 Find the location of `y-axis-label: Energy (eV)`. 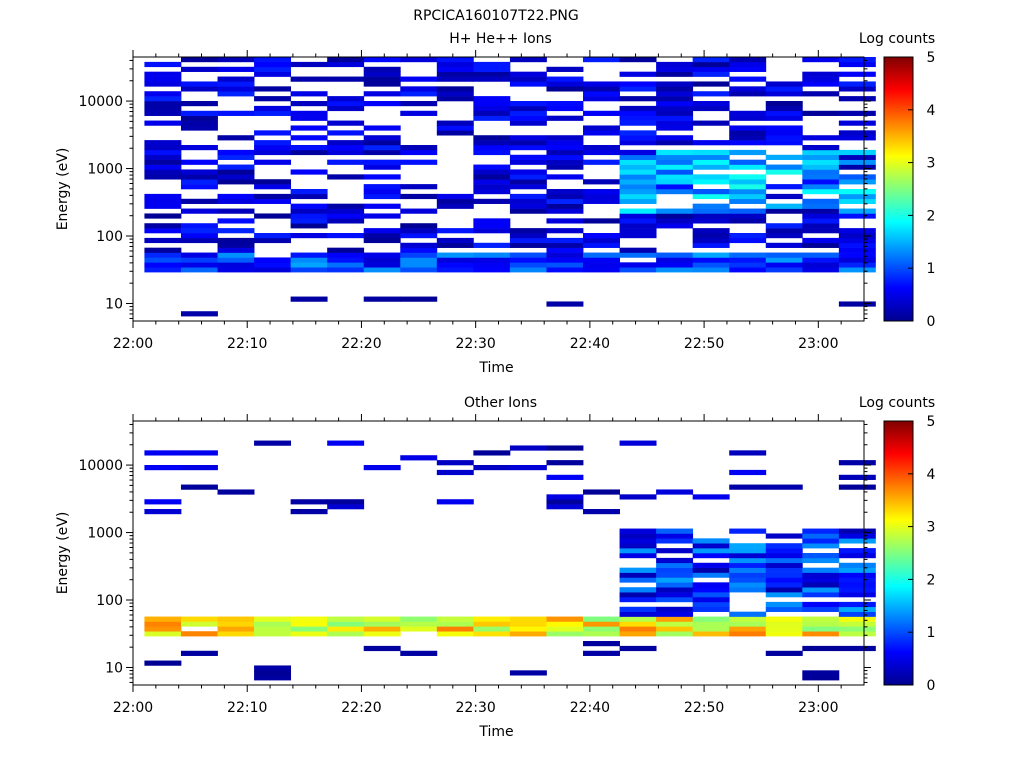

y-axis-label: Energy (eV) is located at coordinates (63, 553).